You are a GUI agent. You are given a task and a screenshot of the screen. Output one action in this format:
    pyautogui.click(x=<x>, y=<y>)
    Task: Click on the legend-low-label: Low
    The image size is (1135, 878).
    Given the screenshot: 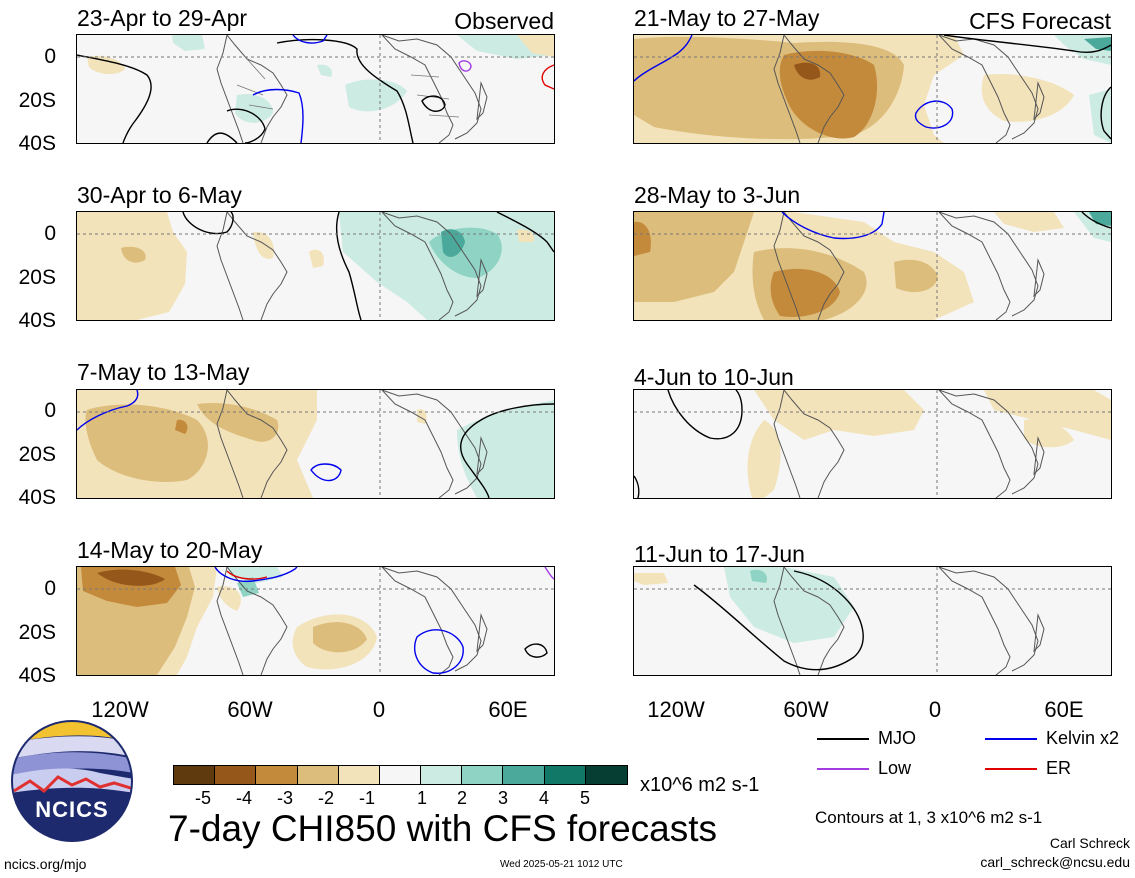 What is the action you would take?
    pyautogui.click(x=895, y=768)
    